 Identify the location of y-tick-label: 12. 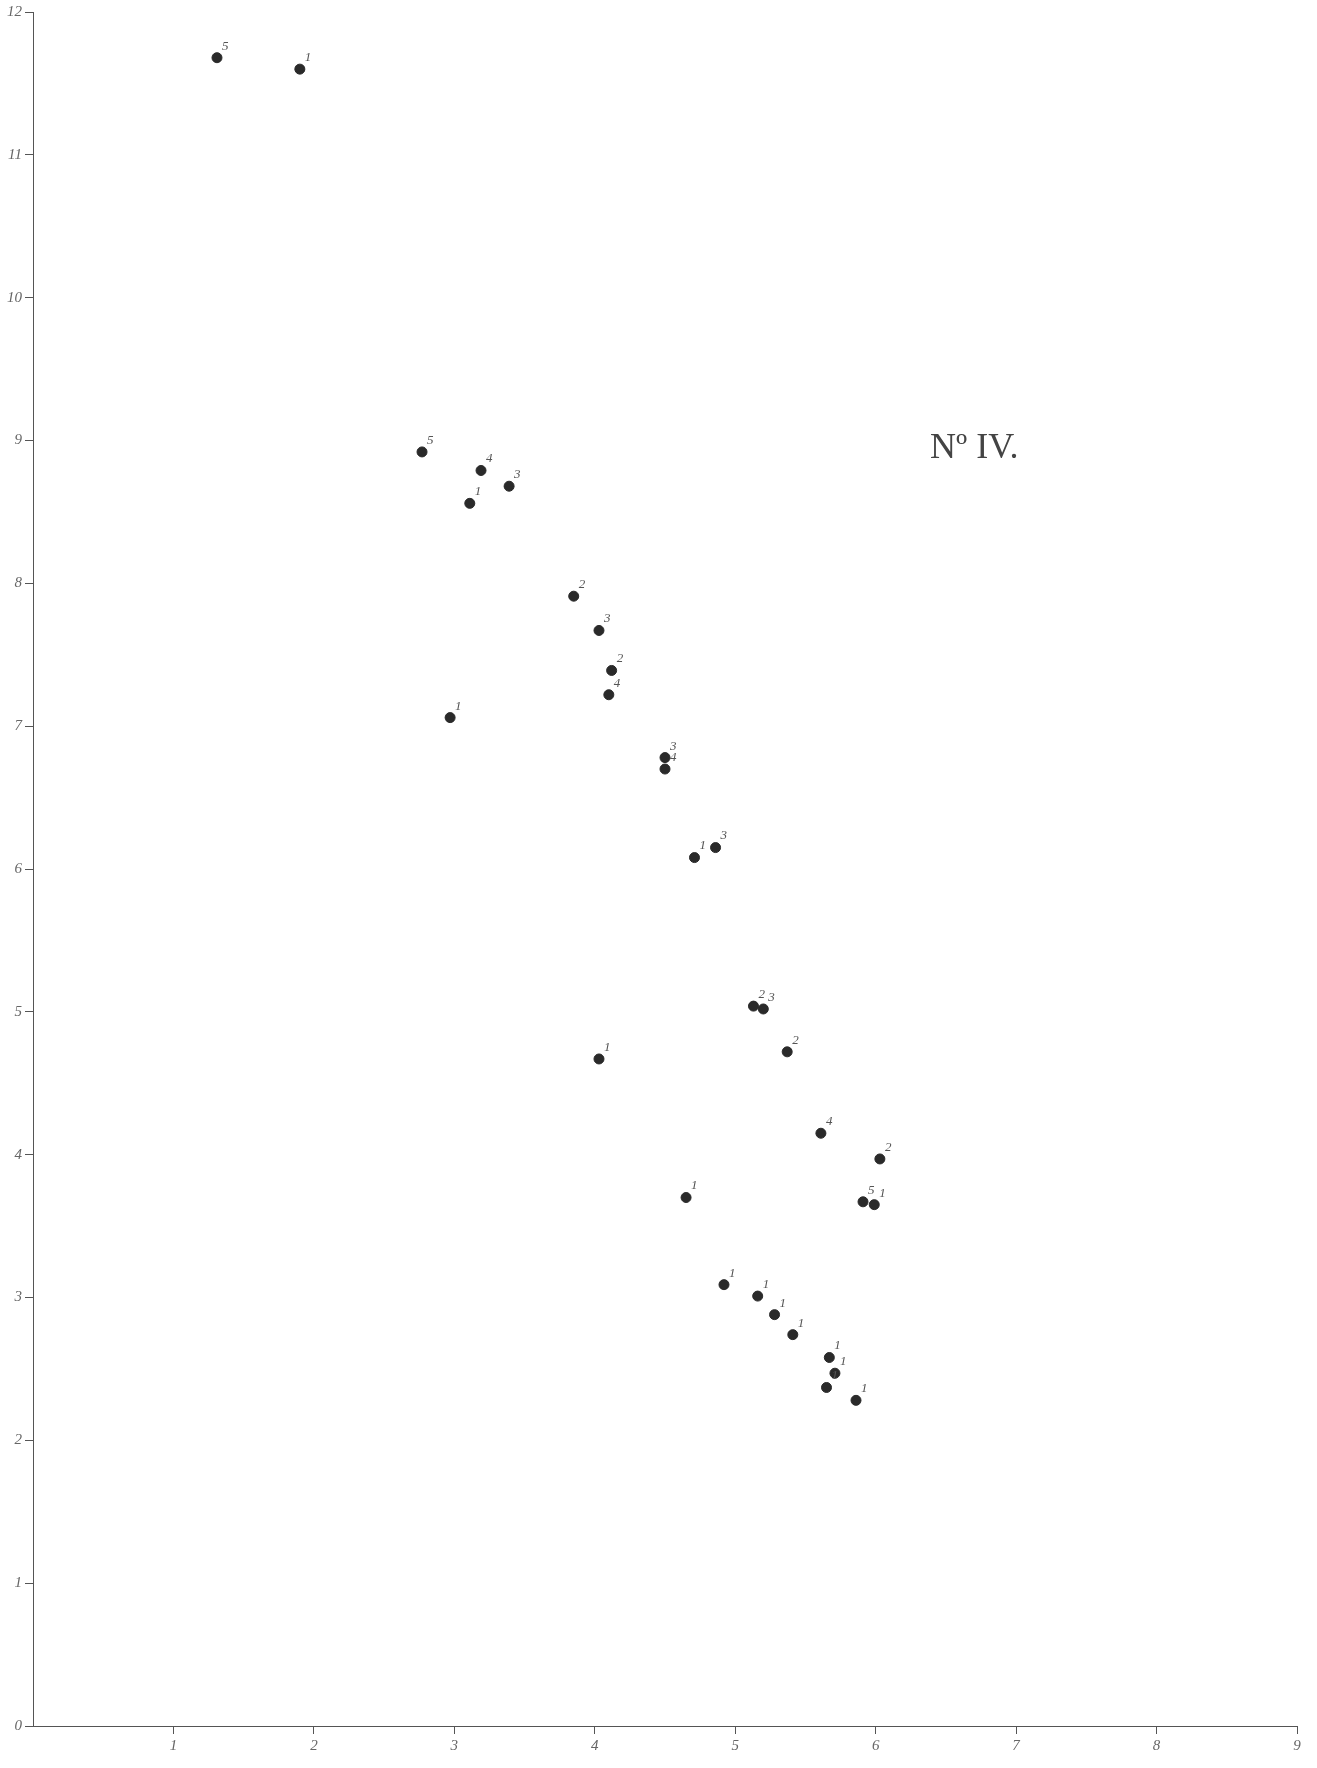
(15, 10).